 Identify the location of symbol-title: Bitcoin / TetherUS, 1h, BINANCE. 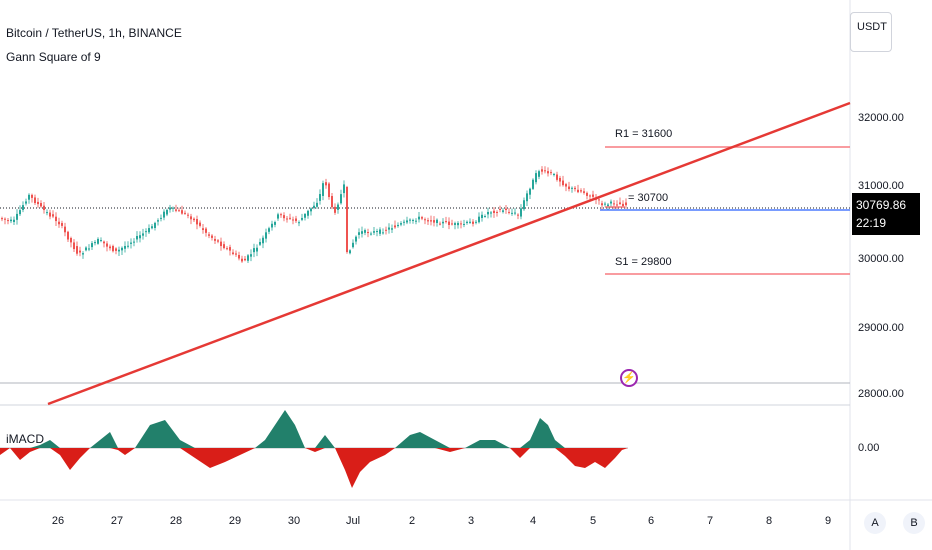
(94, 33).